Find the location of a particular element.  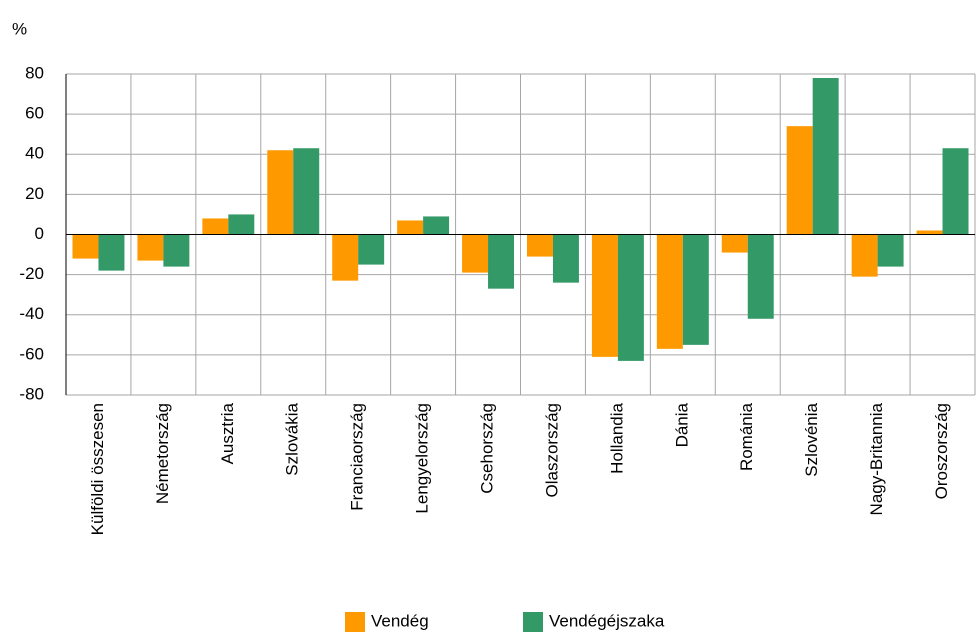

y-tick-label: -40 is located at coordinates (31, 313).